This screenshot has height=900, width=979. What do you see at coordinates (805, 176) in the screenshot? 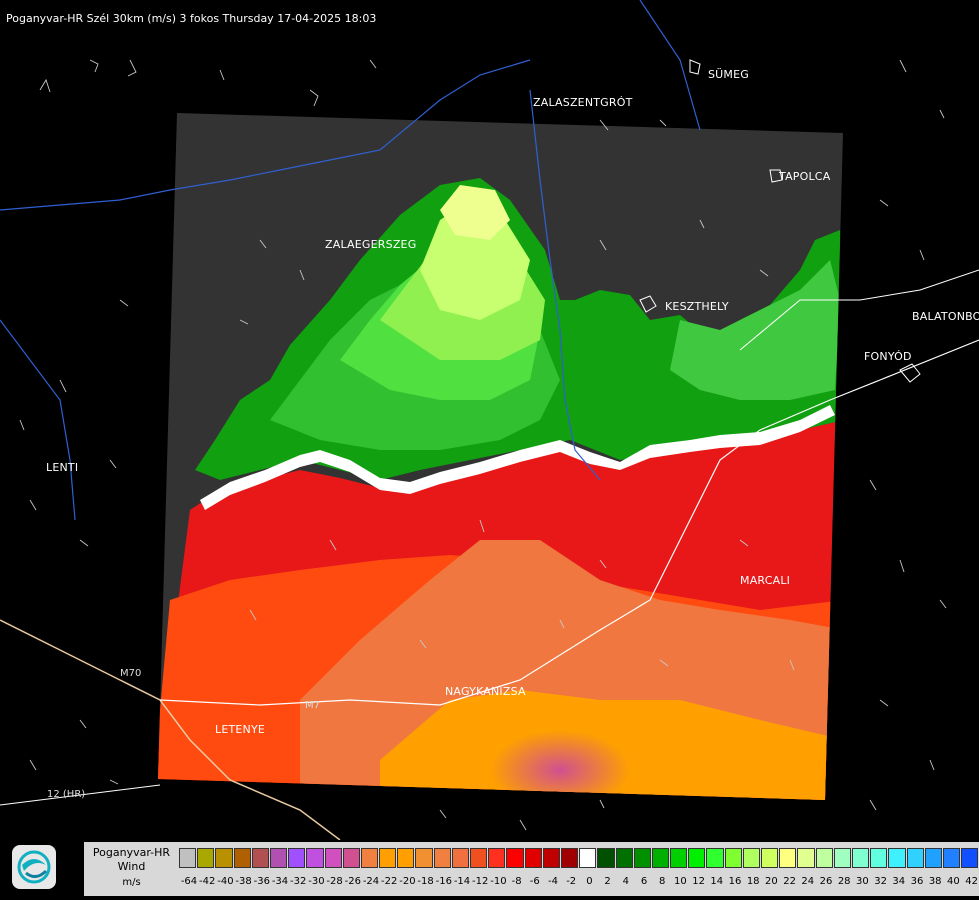
I see `city-label-tapolca: TAPOLCA` at bounding box center [805, 176].